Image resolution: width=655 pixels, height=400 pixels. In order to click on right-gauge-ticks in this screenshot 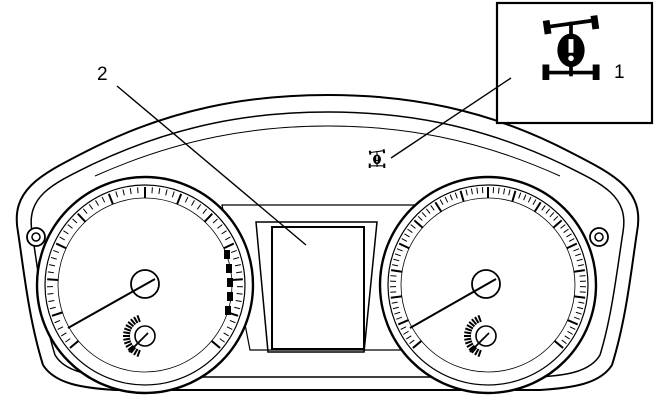, I will do `click(488, 280)`.